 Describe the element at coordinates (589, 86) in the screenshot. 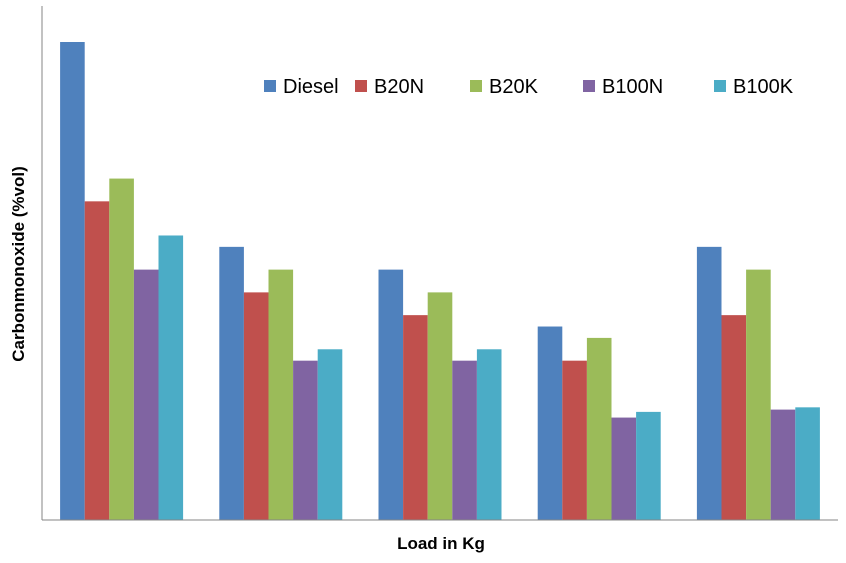

I see `legend-swatch-b100n` at that location.